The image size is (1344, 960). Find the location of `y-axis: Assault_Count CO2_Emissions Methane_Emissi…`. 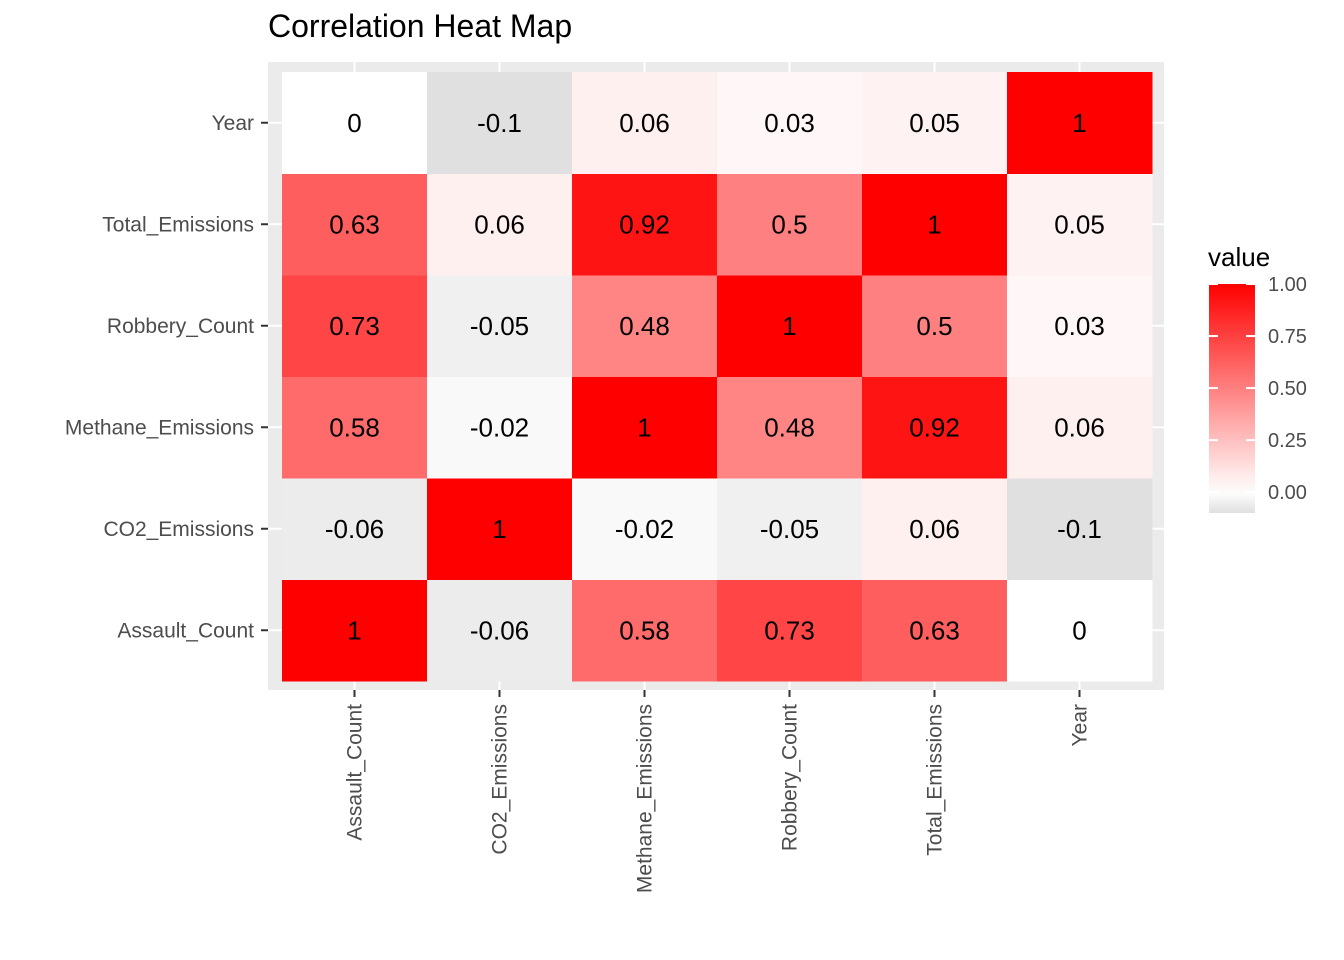

y-axis: Assault_Count CO2_Emissions Methane_Emissi… is located at coordinates (166, 377).